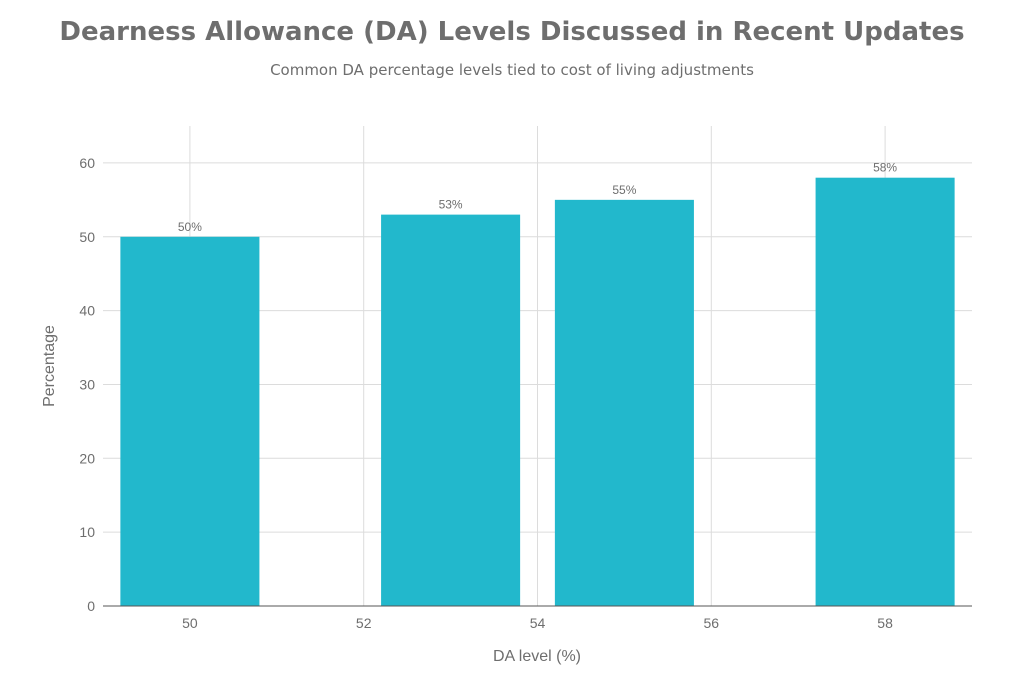  Describe the element at coordinates (87, 458) in the screenshot. I see `y-tick-label: 20` at that location.